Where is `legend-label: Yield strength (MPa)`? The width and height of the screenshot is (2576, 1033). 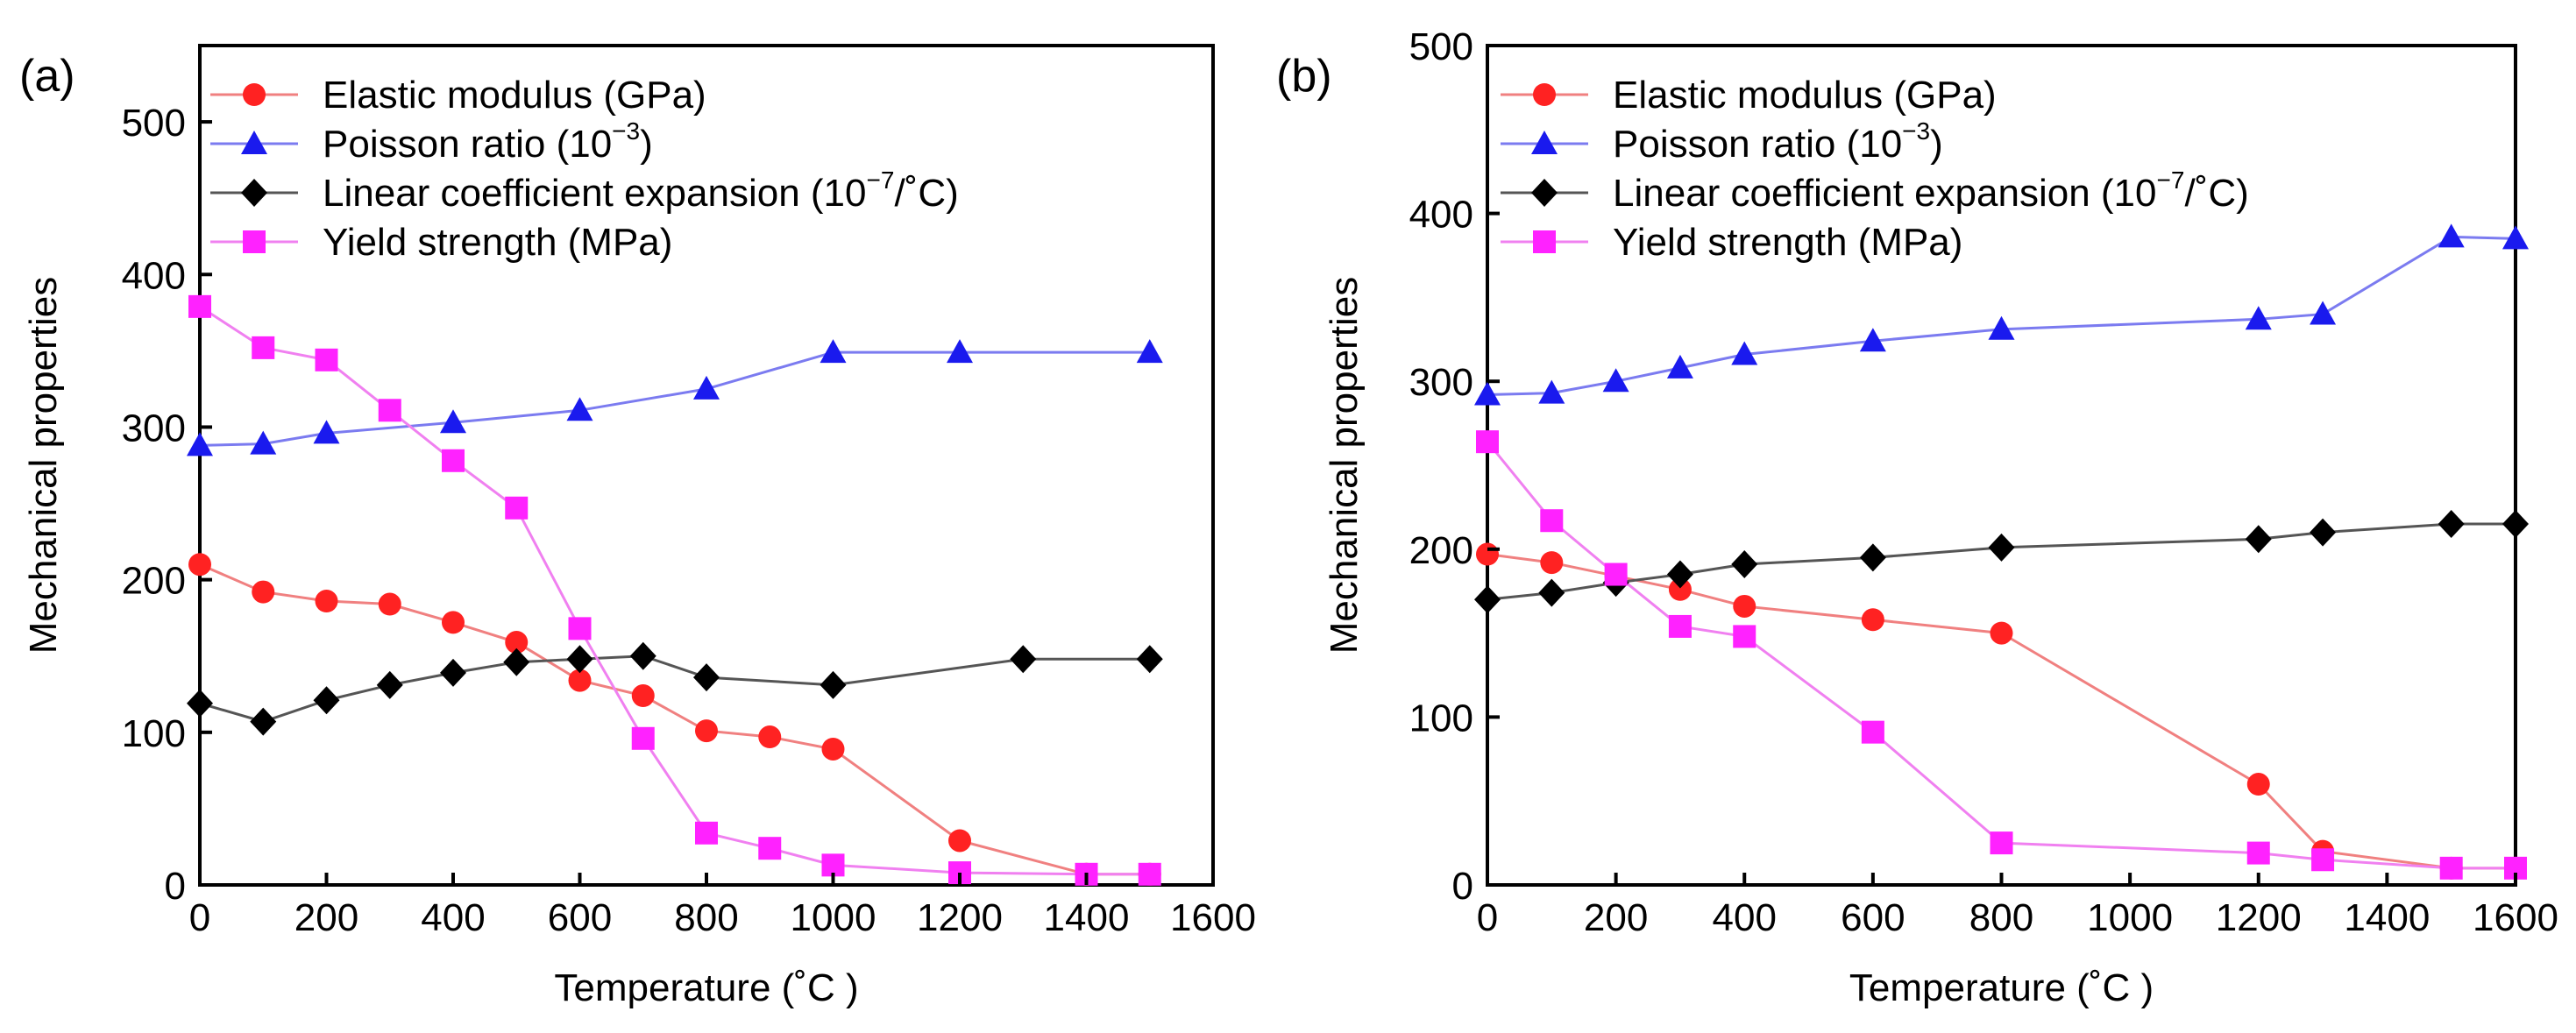 legend-label: Yield strength (MPa) is located at coordinates (1787, 242).